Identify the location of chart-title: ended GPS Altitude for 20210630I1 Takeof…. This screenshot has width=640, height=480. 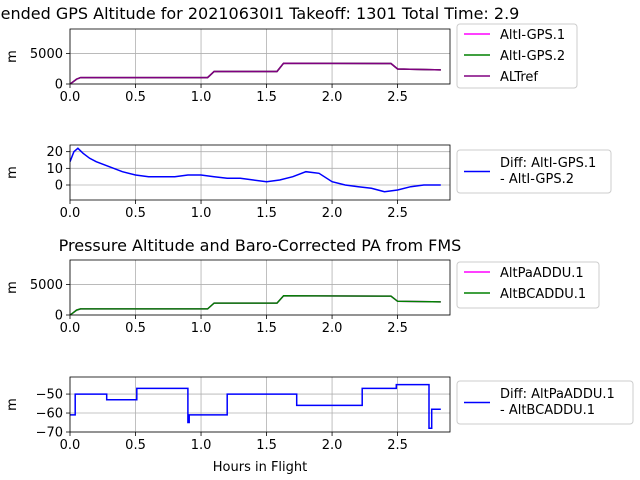
(260, 13).